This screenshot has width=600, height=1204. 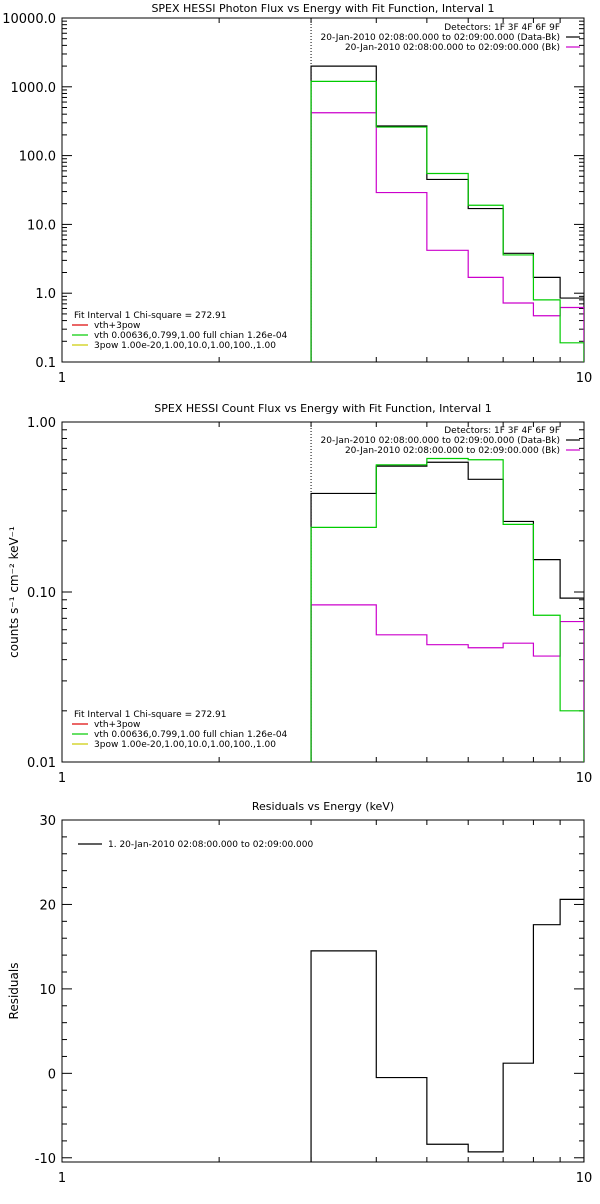 What do you see at coordinates (14, 991) in the screenshot?
I see `y-axis-label: Residuals` at bounding box center [14, 991].